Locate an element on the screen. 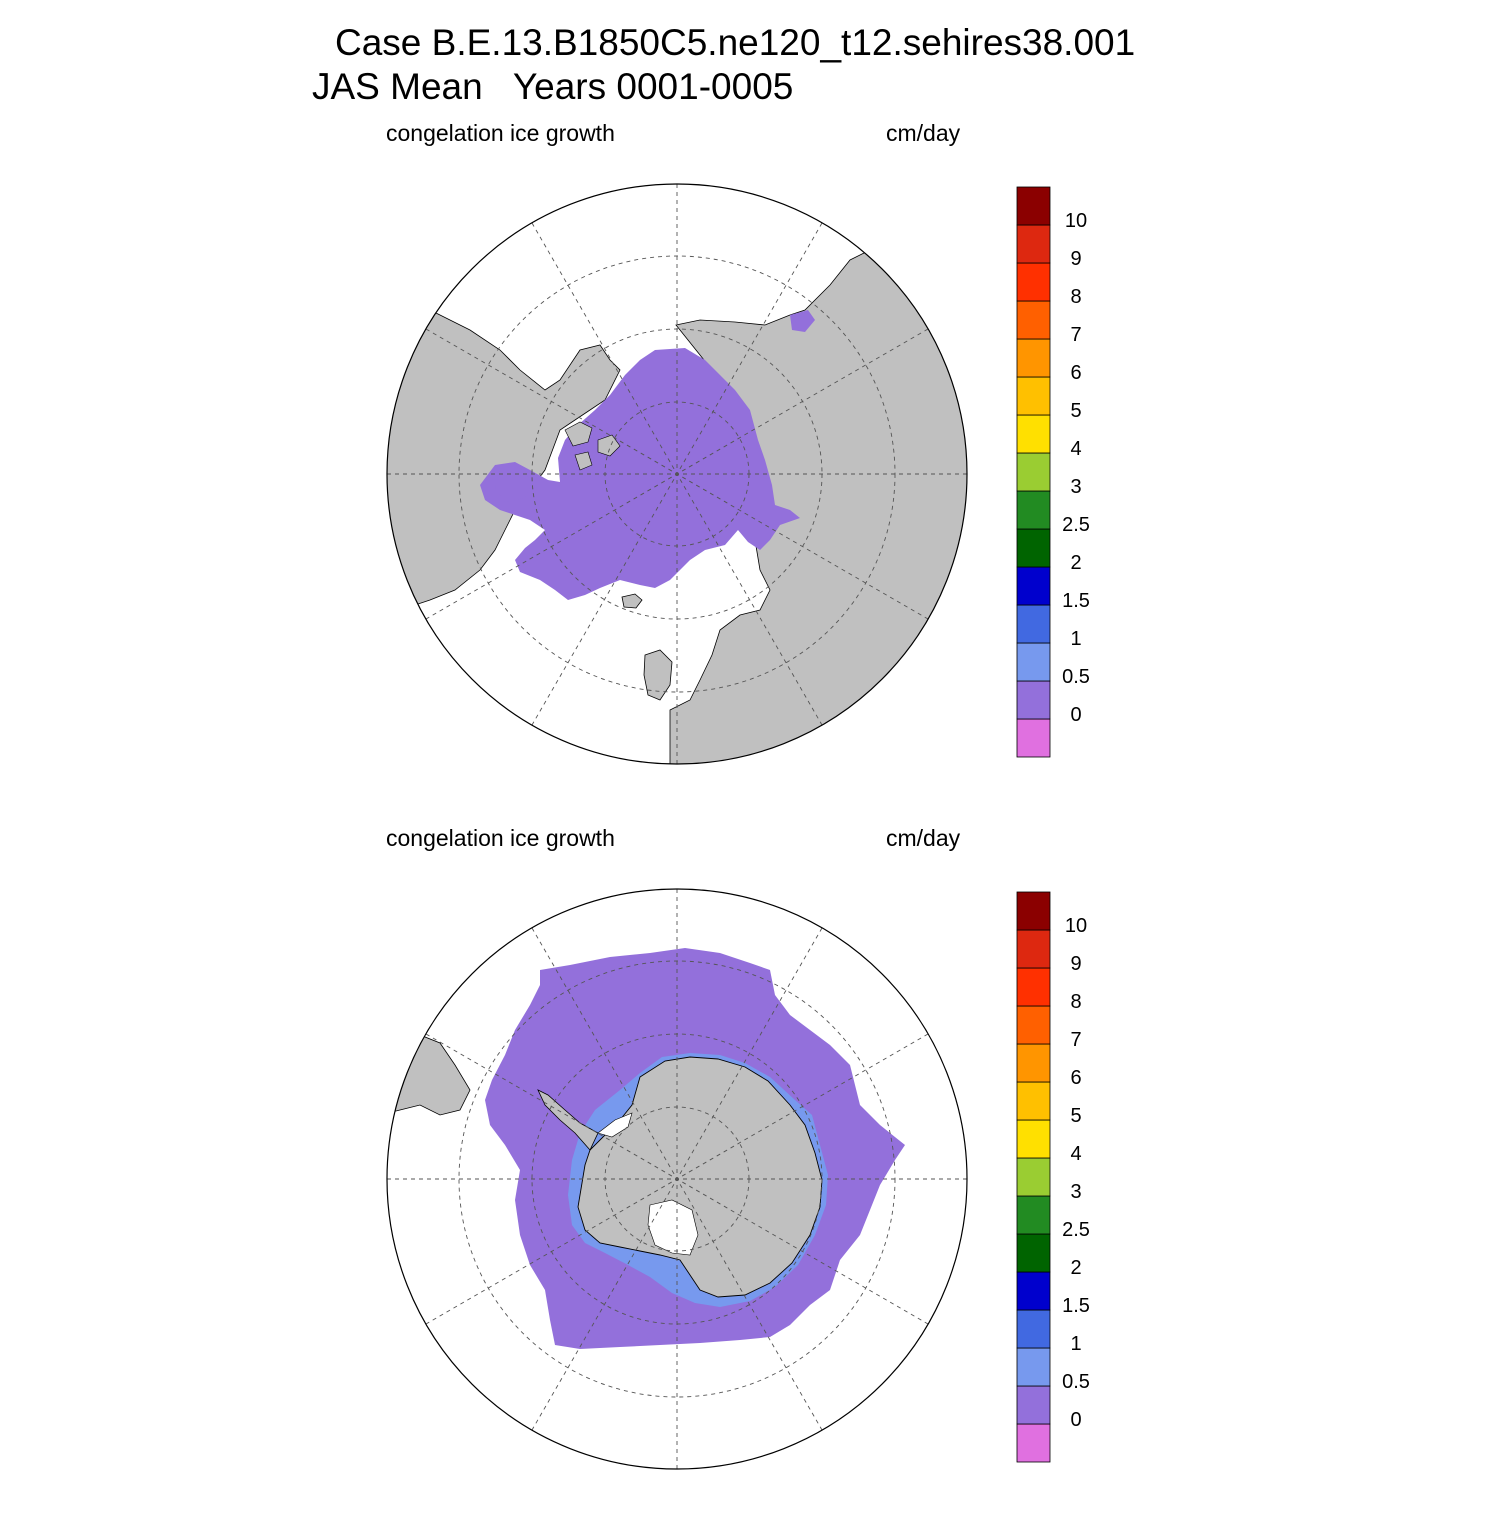 The image size is (1500, 1515). north-colorbar-label: 4 is located at coordinates (1075, 449).